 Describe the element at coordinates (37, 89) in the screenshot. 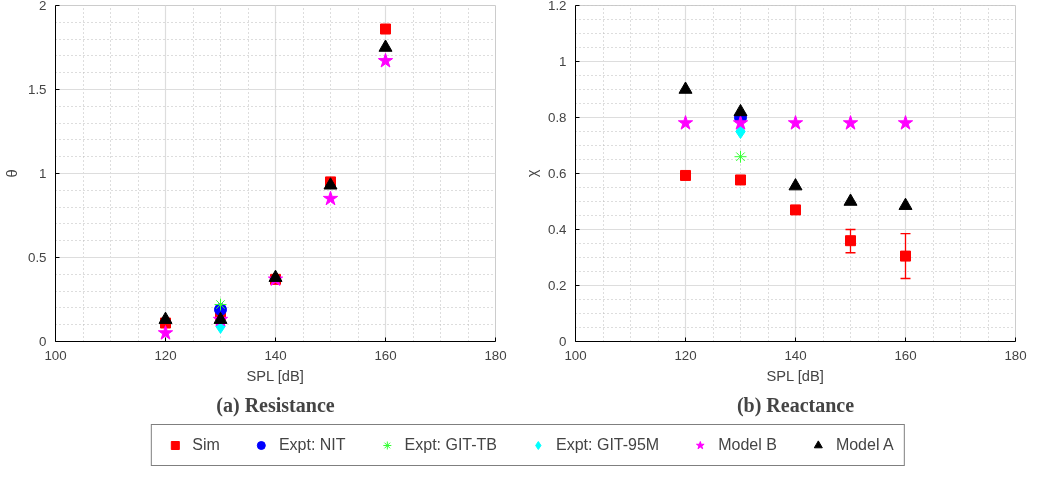

I see `y-tick-label: 1.5` at that location.